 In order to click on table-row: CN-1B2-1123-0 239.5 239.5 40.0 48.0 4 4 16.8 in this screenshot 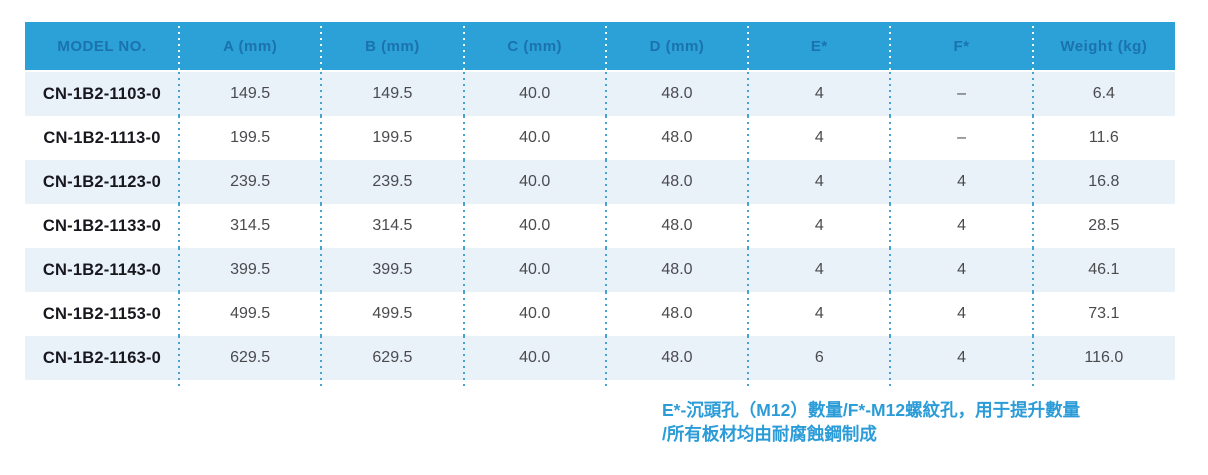, I will do `click(600, 182)`.